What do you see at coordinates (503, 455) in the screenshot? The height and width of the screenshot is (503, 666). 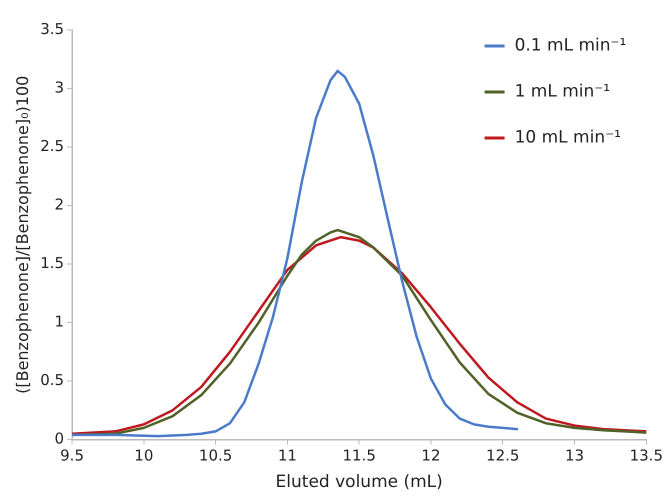 I see `x-tick-label: 12.5` at bounding box center [503, 455].